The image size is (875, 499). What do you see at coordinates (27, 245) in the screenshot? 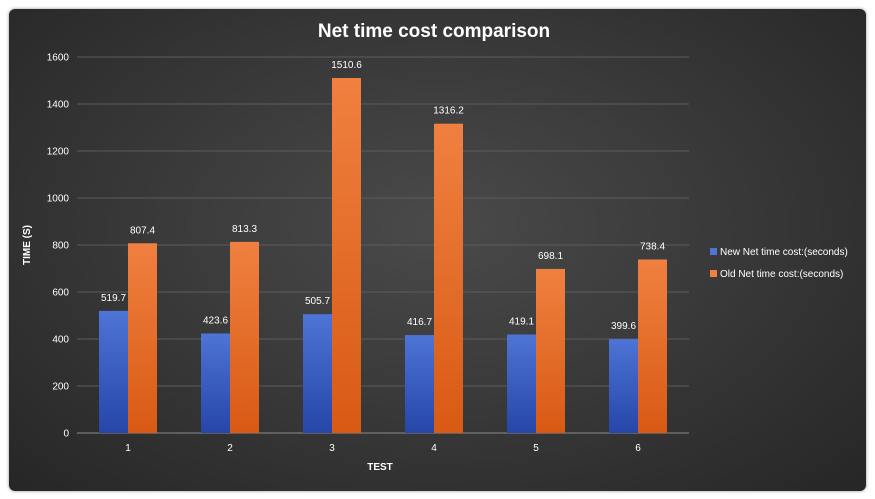
I see `y-axis-title: TIME (S)` at bounding box center [27, 245].